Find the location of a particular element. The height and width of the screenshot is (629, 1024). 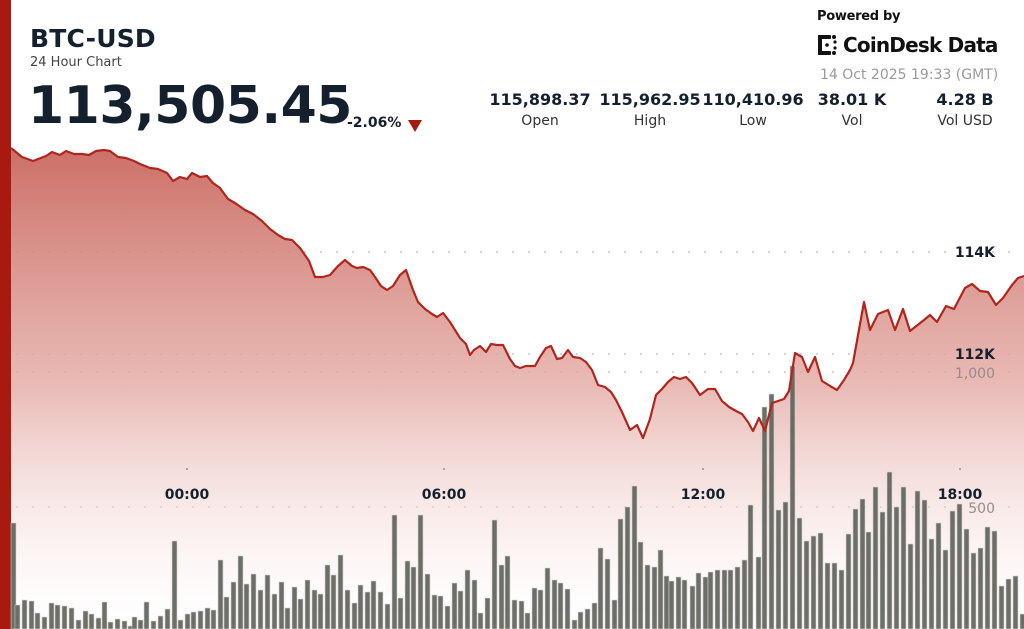

stat-vol: 38.01 K Vol is located at coordinates (852, 109).